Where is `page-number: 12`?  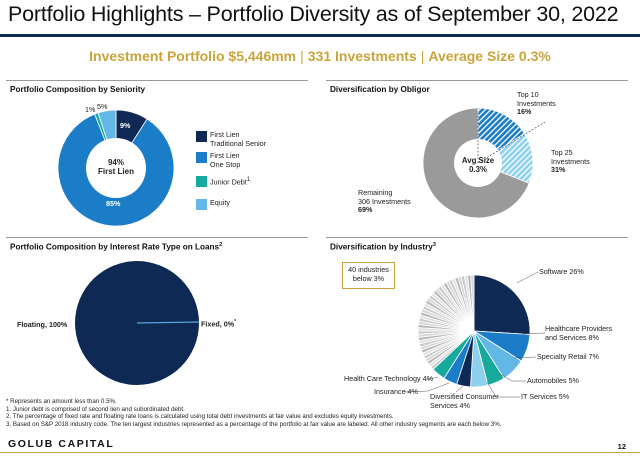 page-number: 12 is located at coordinates (621, 446).